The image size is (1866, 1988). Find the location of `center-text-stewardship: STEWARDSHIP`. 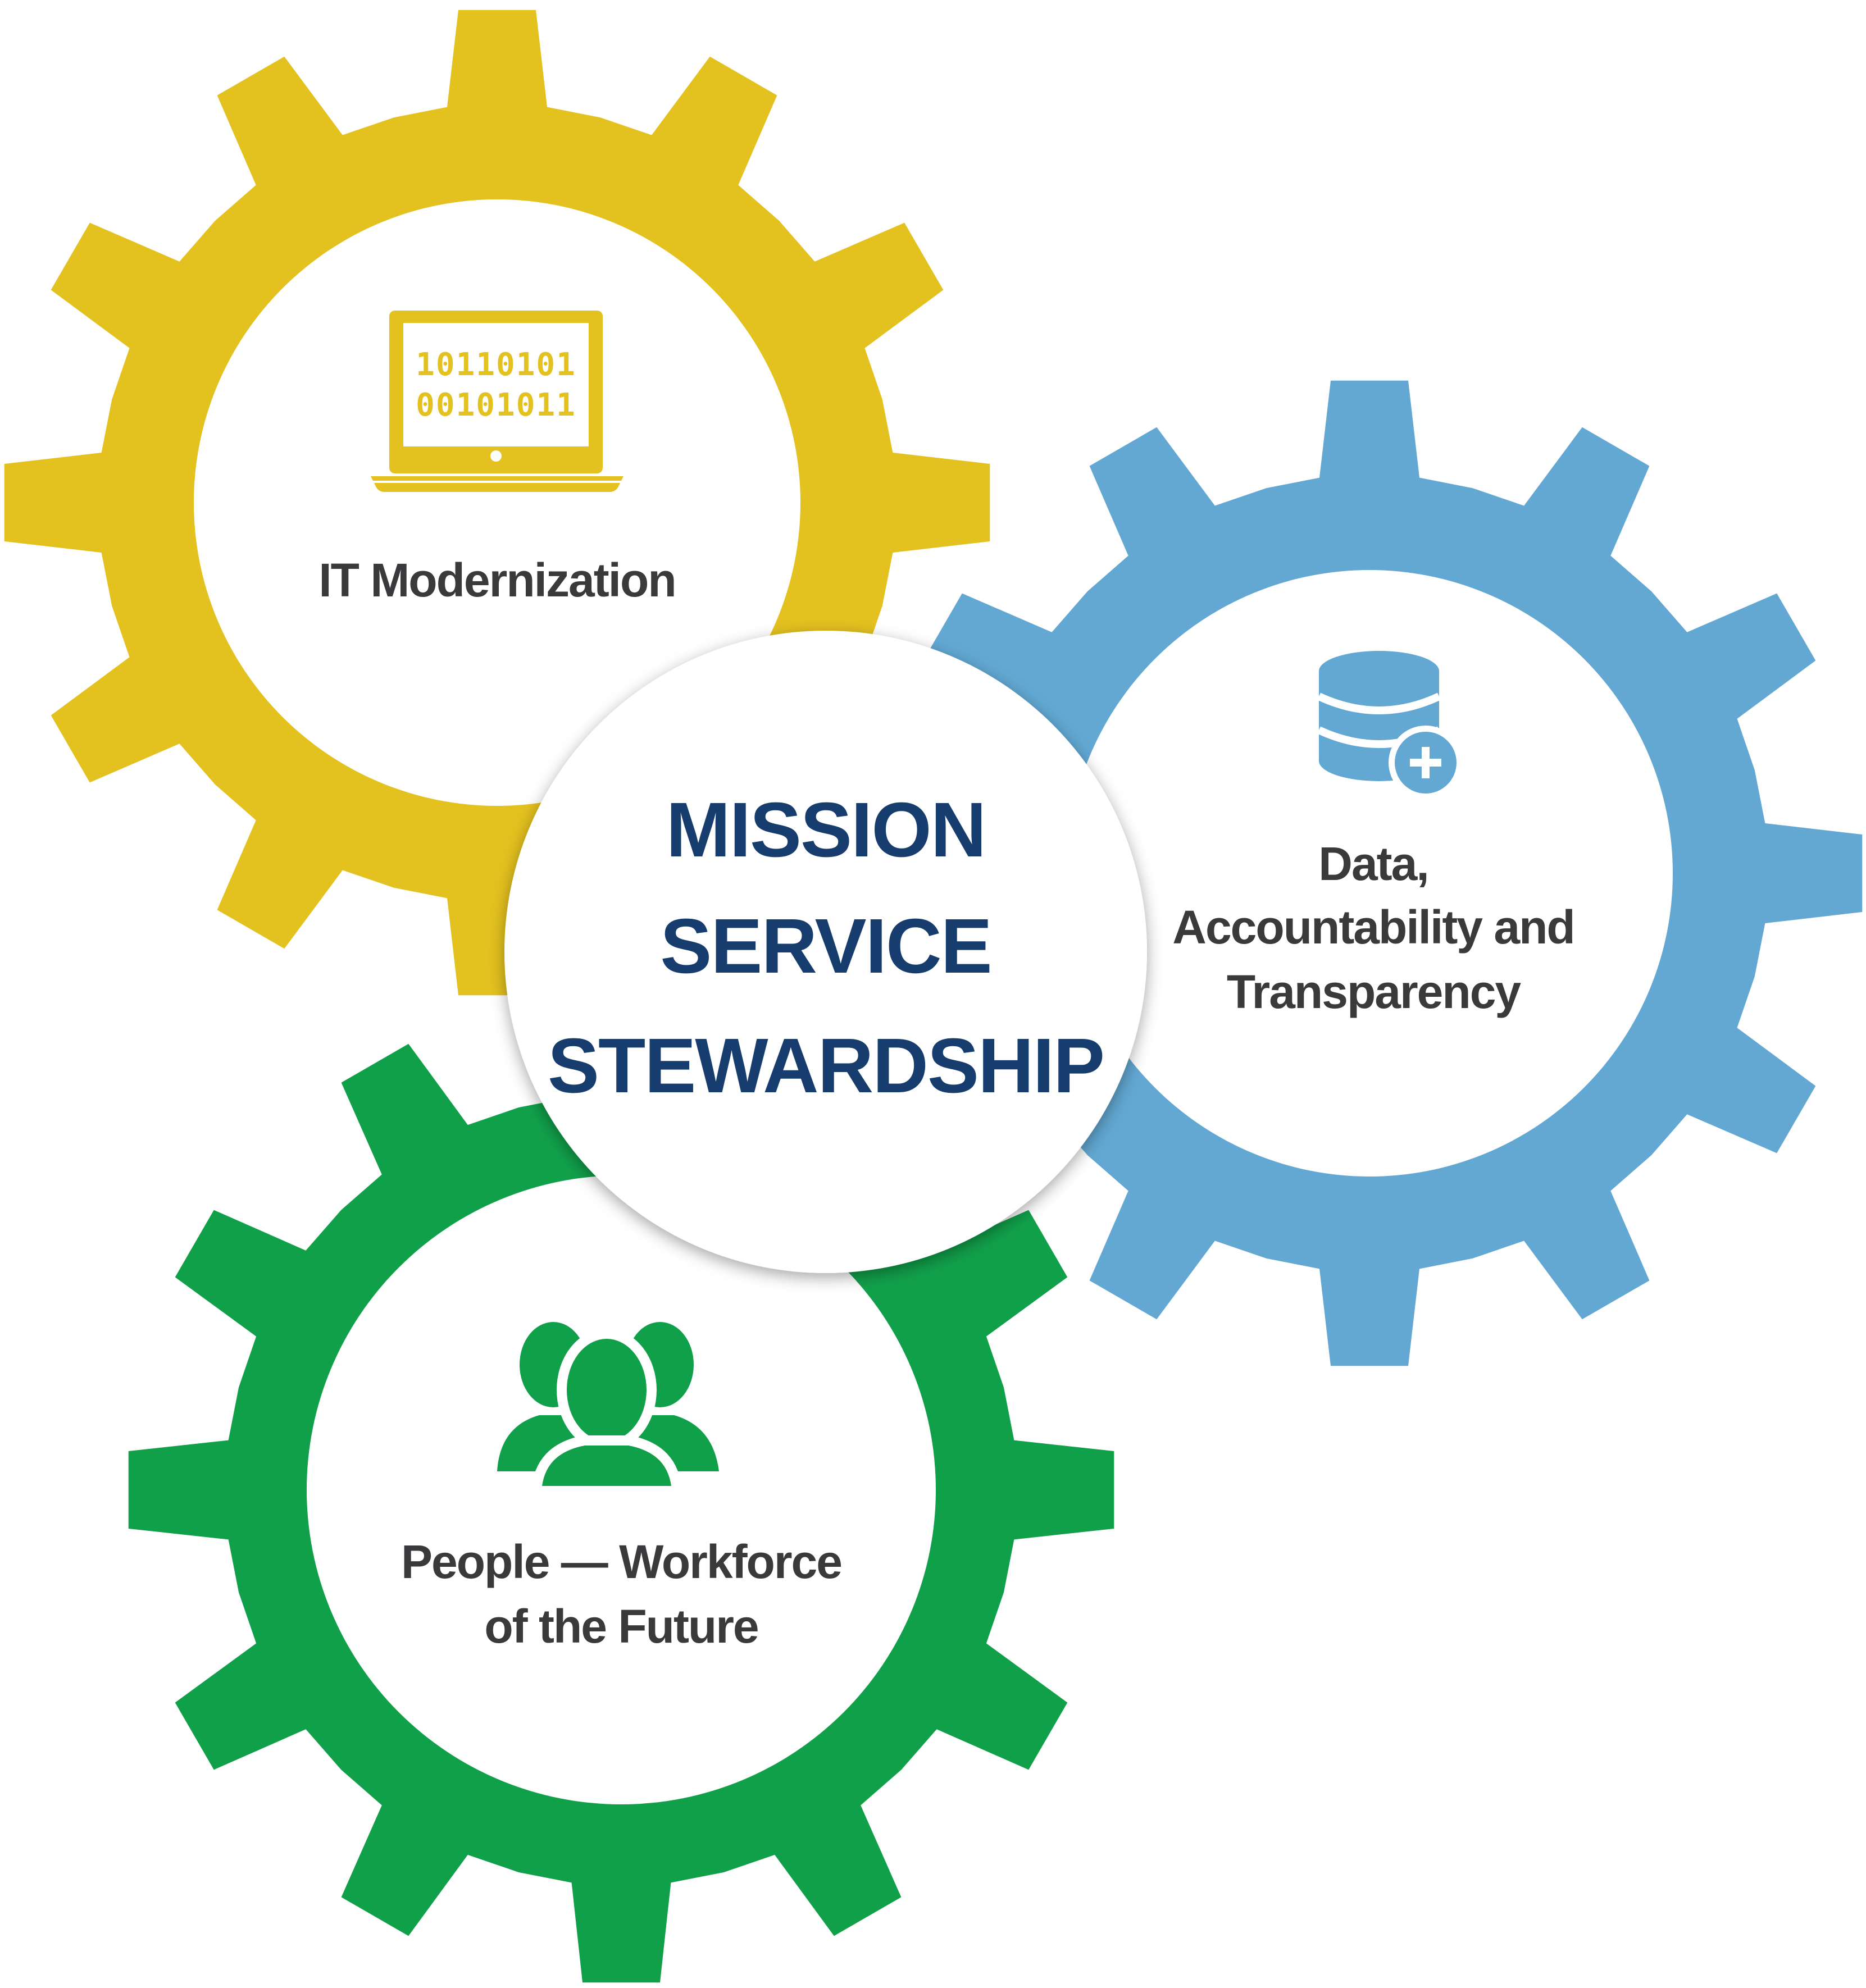

center-text-stewardship: STEWARDSHIP is located at coordinates (826, 1066).